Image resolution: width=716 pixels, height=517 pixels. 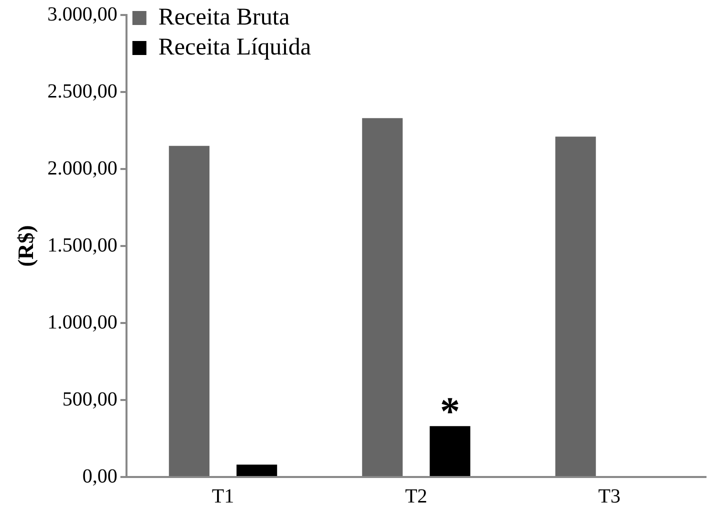 I want to click on y-tick-label: 1.000,00, so click(x=82, y=322).